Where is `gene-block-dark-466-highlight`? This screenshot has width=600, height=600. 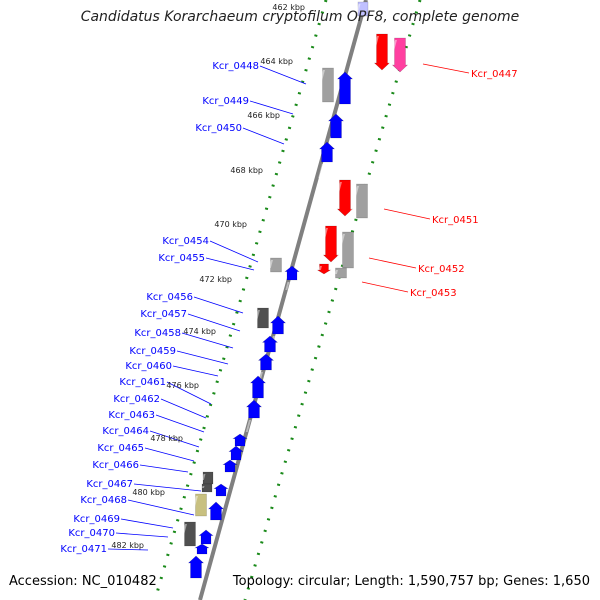 gene-block-dark-466-highlight is located at coordinates (203, 487).